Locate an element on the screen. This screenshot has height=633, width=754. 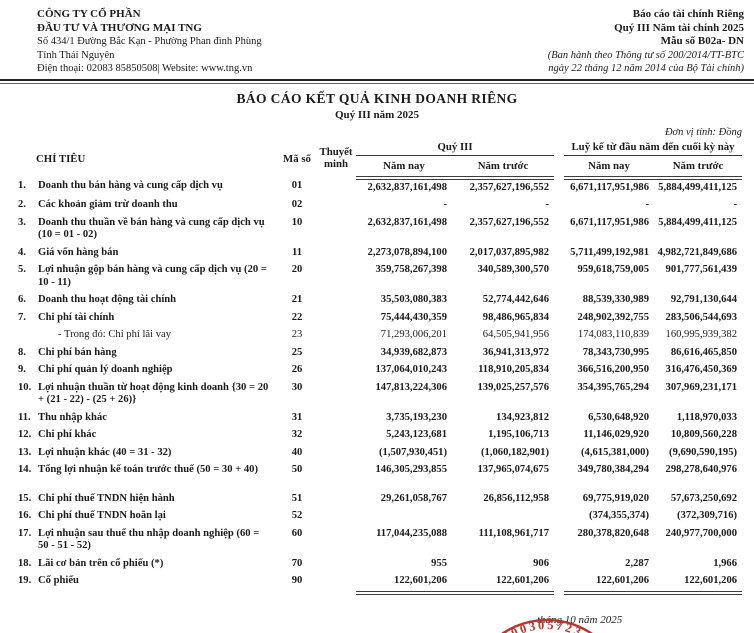
q3-prior-year-value: 98,486,965,834 is located at coordinates (516, 317).